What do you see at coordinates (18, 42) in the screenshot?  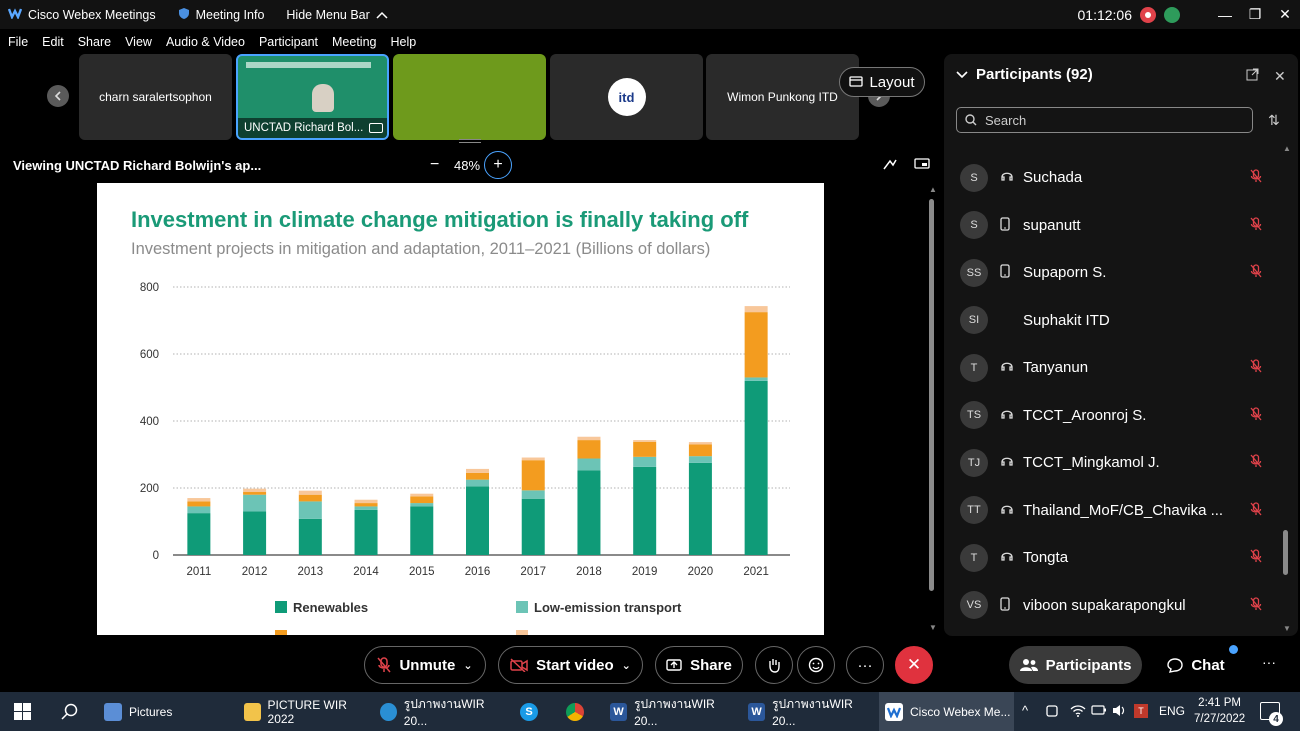 I see `menu-file: File` at bounding box center [18, 42].